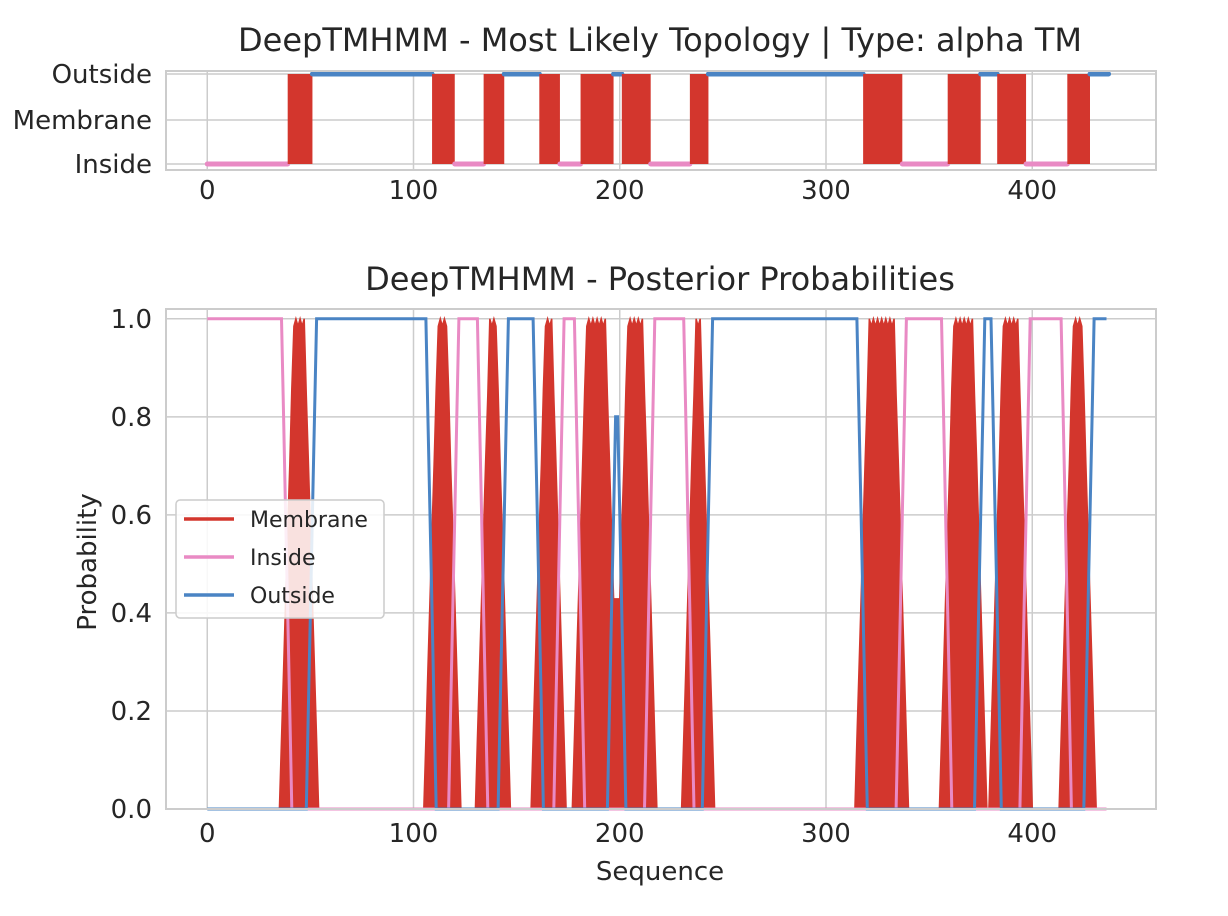 This screenshot has height=916, width=1228. What do you see at coordinates (661, 120) in the screenshot?
I see `topology-plot-frame` at bounding box center [661, 120].